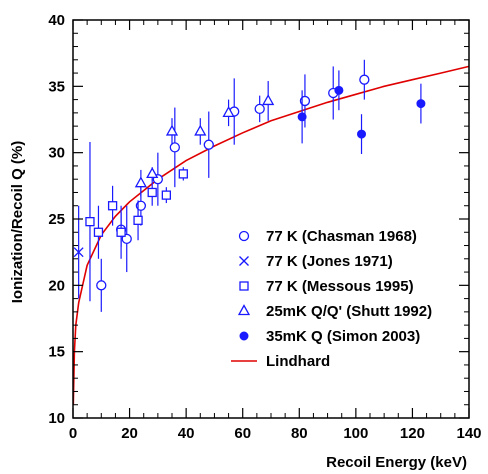  What do you see at coordinates (468, 433) in the screenshot?
I see `x-tick-label: 140` at bounding box center [468, 433].